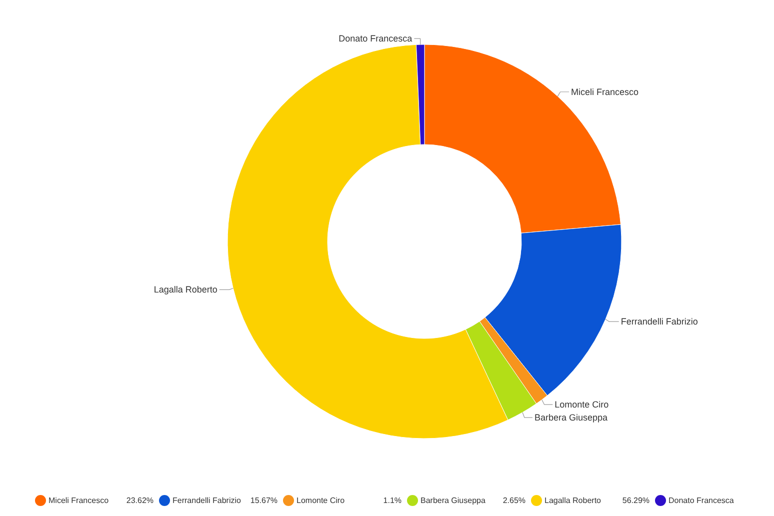 The image size is (774, 516). What do you see at coordinates (514, 500) in the screenshot?
I see `data-label: 2.65%` at bounding box center [514, 500].